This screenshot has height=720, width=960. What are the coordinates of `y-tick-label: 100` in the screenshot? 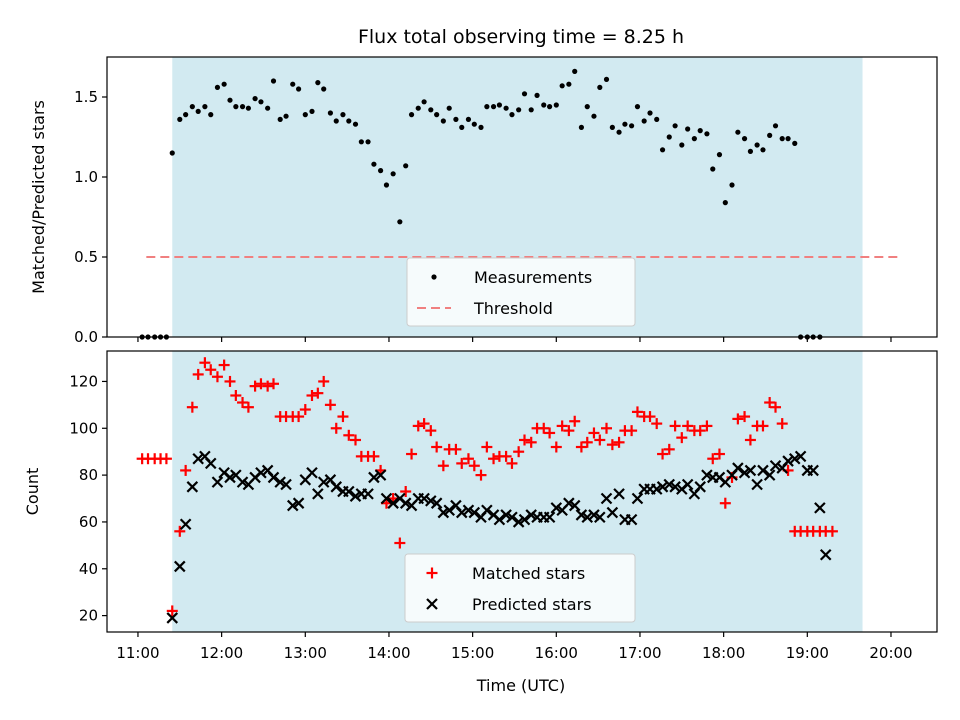 It's located at (83, 428).